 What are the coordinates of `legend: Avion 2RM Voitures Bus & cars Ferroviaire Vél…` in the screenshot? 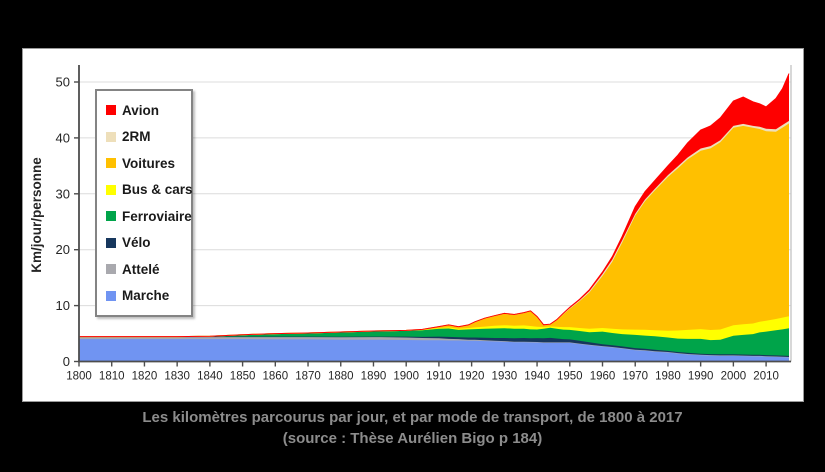 It's located at (144, 203).